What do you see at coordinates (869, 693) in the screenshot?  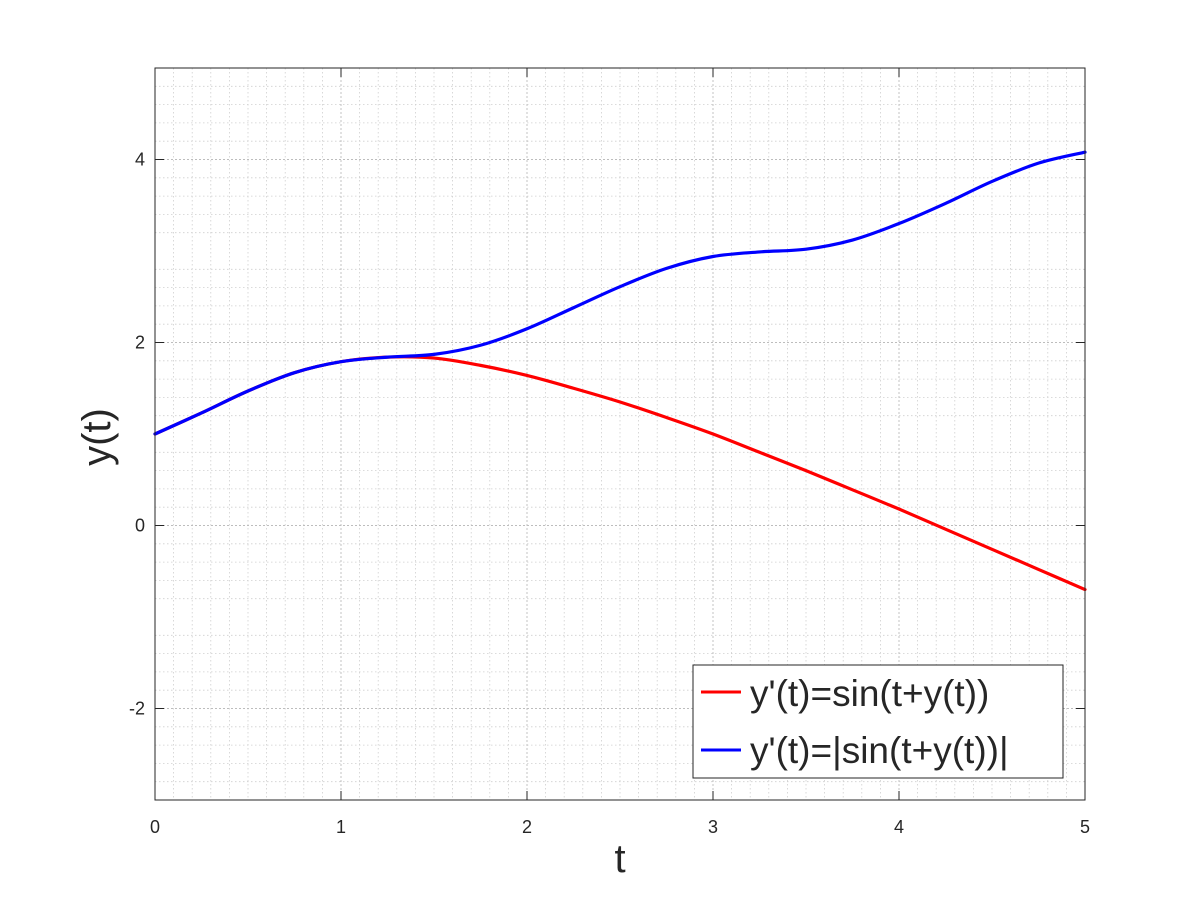 I see `legend-label-series-1: y'(t)=sin(t+y(t))` at bounding box center [869, 693].